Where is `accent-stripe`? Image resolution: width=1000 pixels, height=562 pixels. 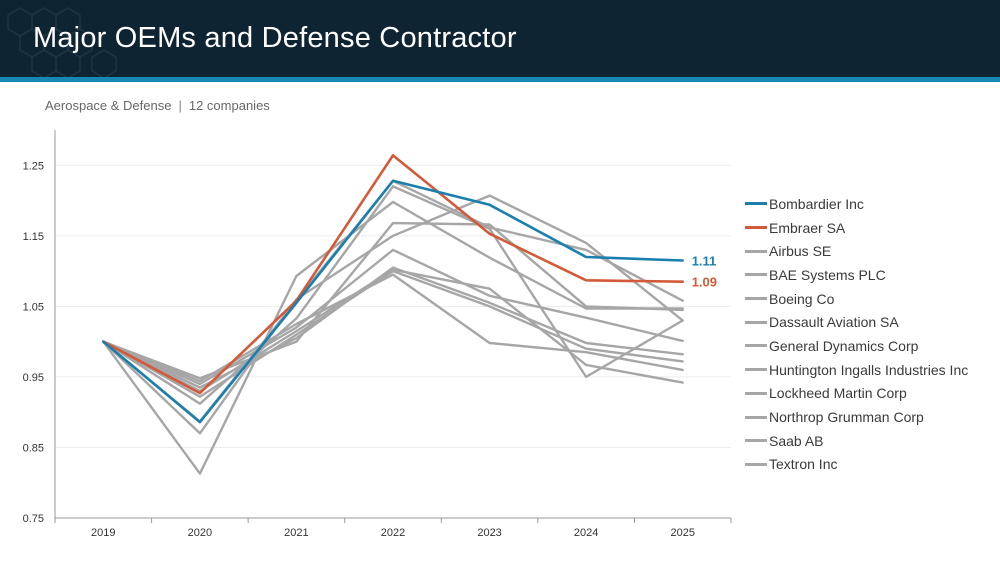
accent-stripe is located at coordinates (500, 79).